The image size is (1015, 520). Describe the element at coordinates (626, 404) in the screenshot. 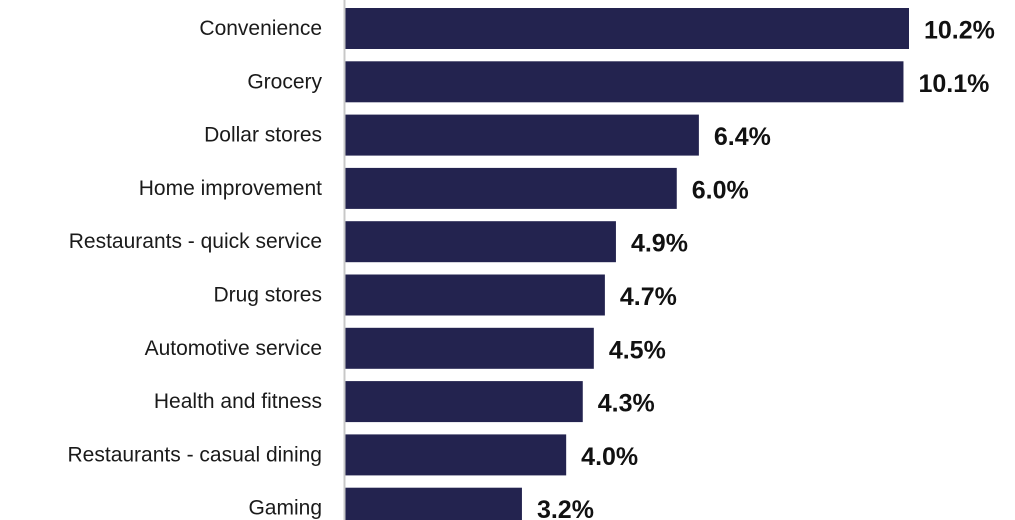

I see `value-label: 4.3%` at that location.